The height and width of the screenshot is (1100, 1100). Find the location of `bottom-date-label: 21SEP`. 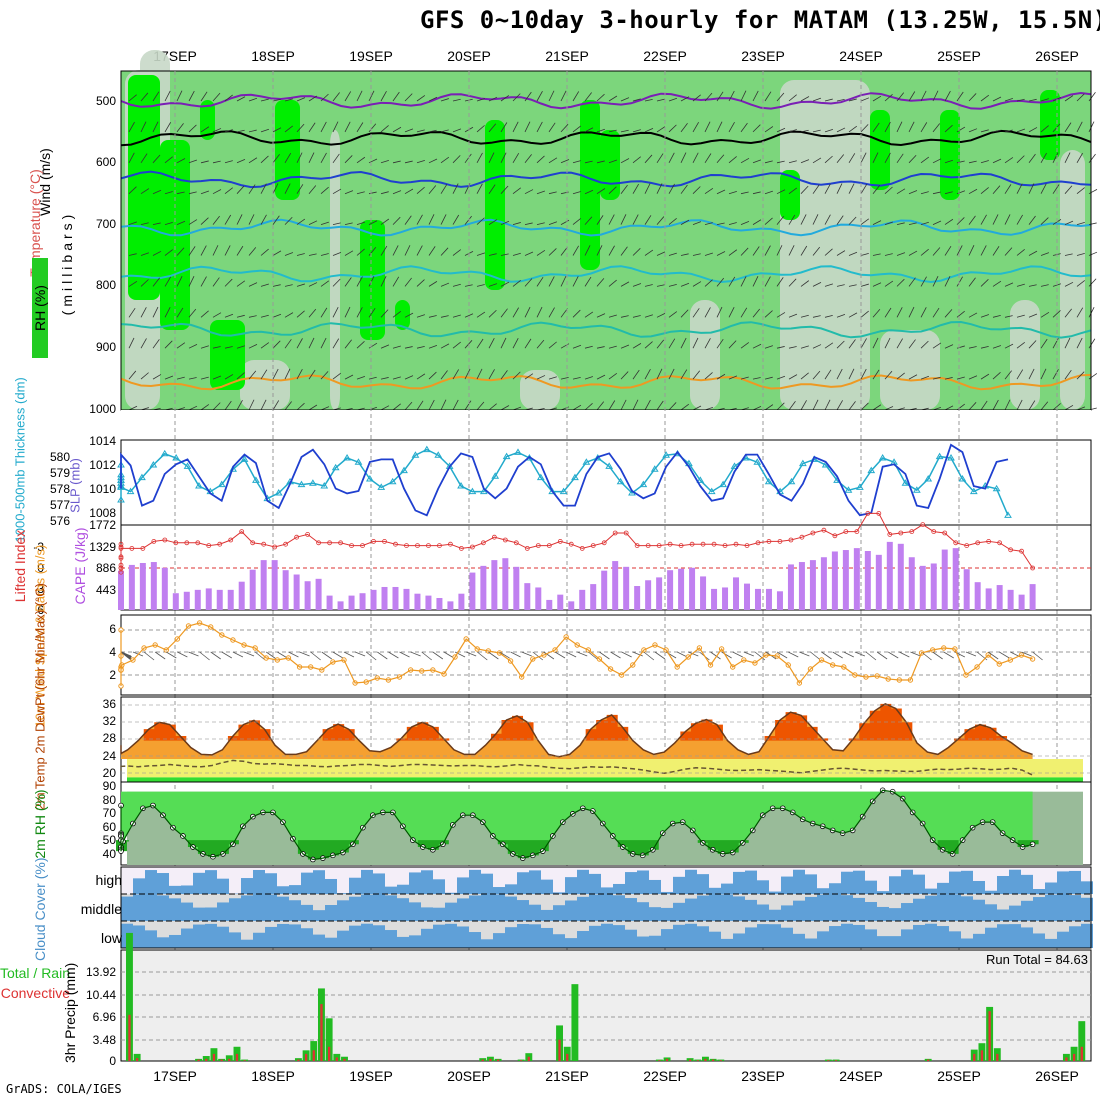

bottom-date-label: 21SEP is located at coordinates (567, 1076).